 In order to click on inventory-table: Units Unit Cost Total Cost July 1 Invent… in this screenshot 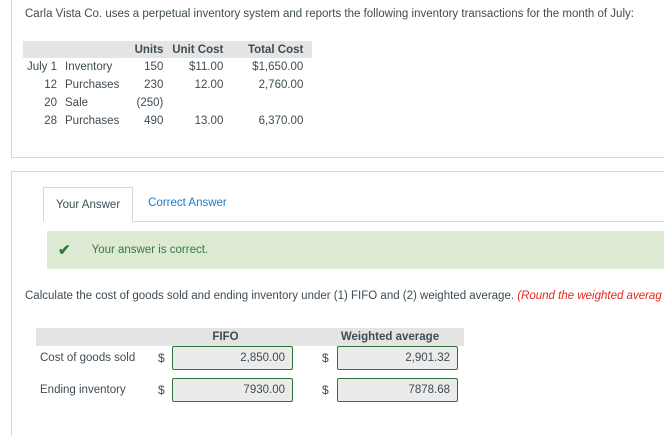, I will do `click(168, 85)`.